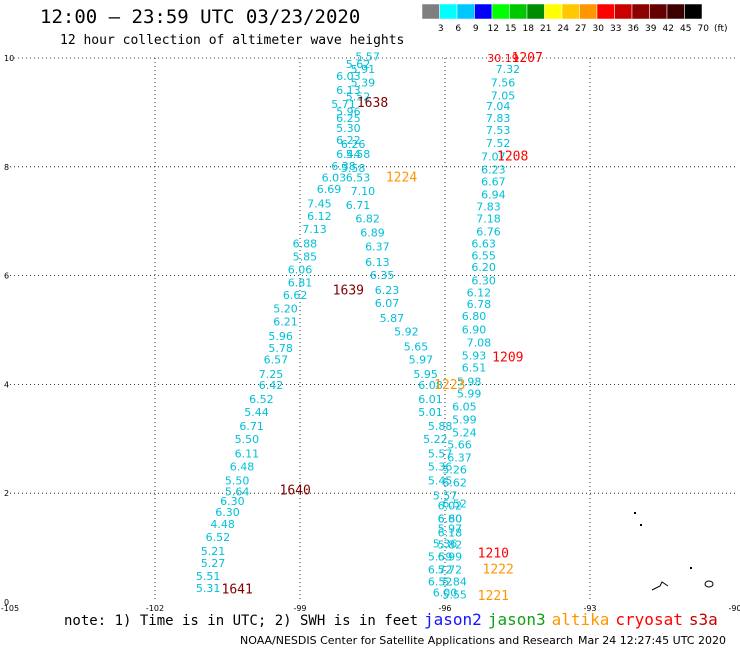  I want to click on satellite-cryosat: cryosat, so click(649, 619).